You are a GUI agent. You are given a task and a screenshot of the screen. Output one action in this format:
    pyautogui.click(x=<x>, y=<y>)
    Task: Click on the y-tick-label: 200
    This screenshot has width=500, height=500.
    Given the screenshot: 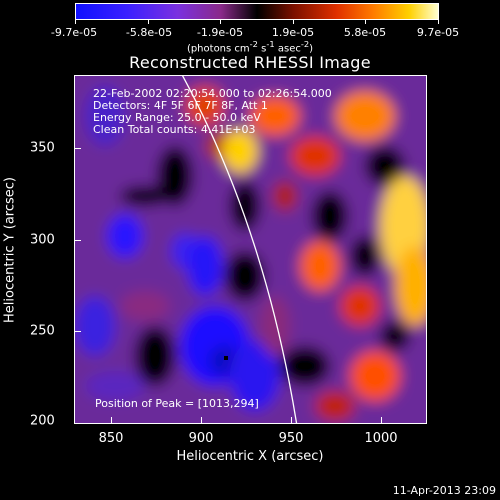 What is the action you would take?
    pyautogui.click(x=42, y=421)
    